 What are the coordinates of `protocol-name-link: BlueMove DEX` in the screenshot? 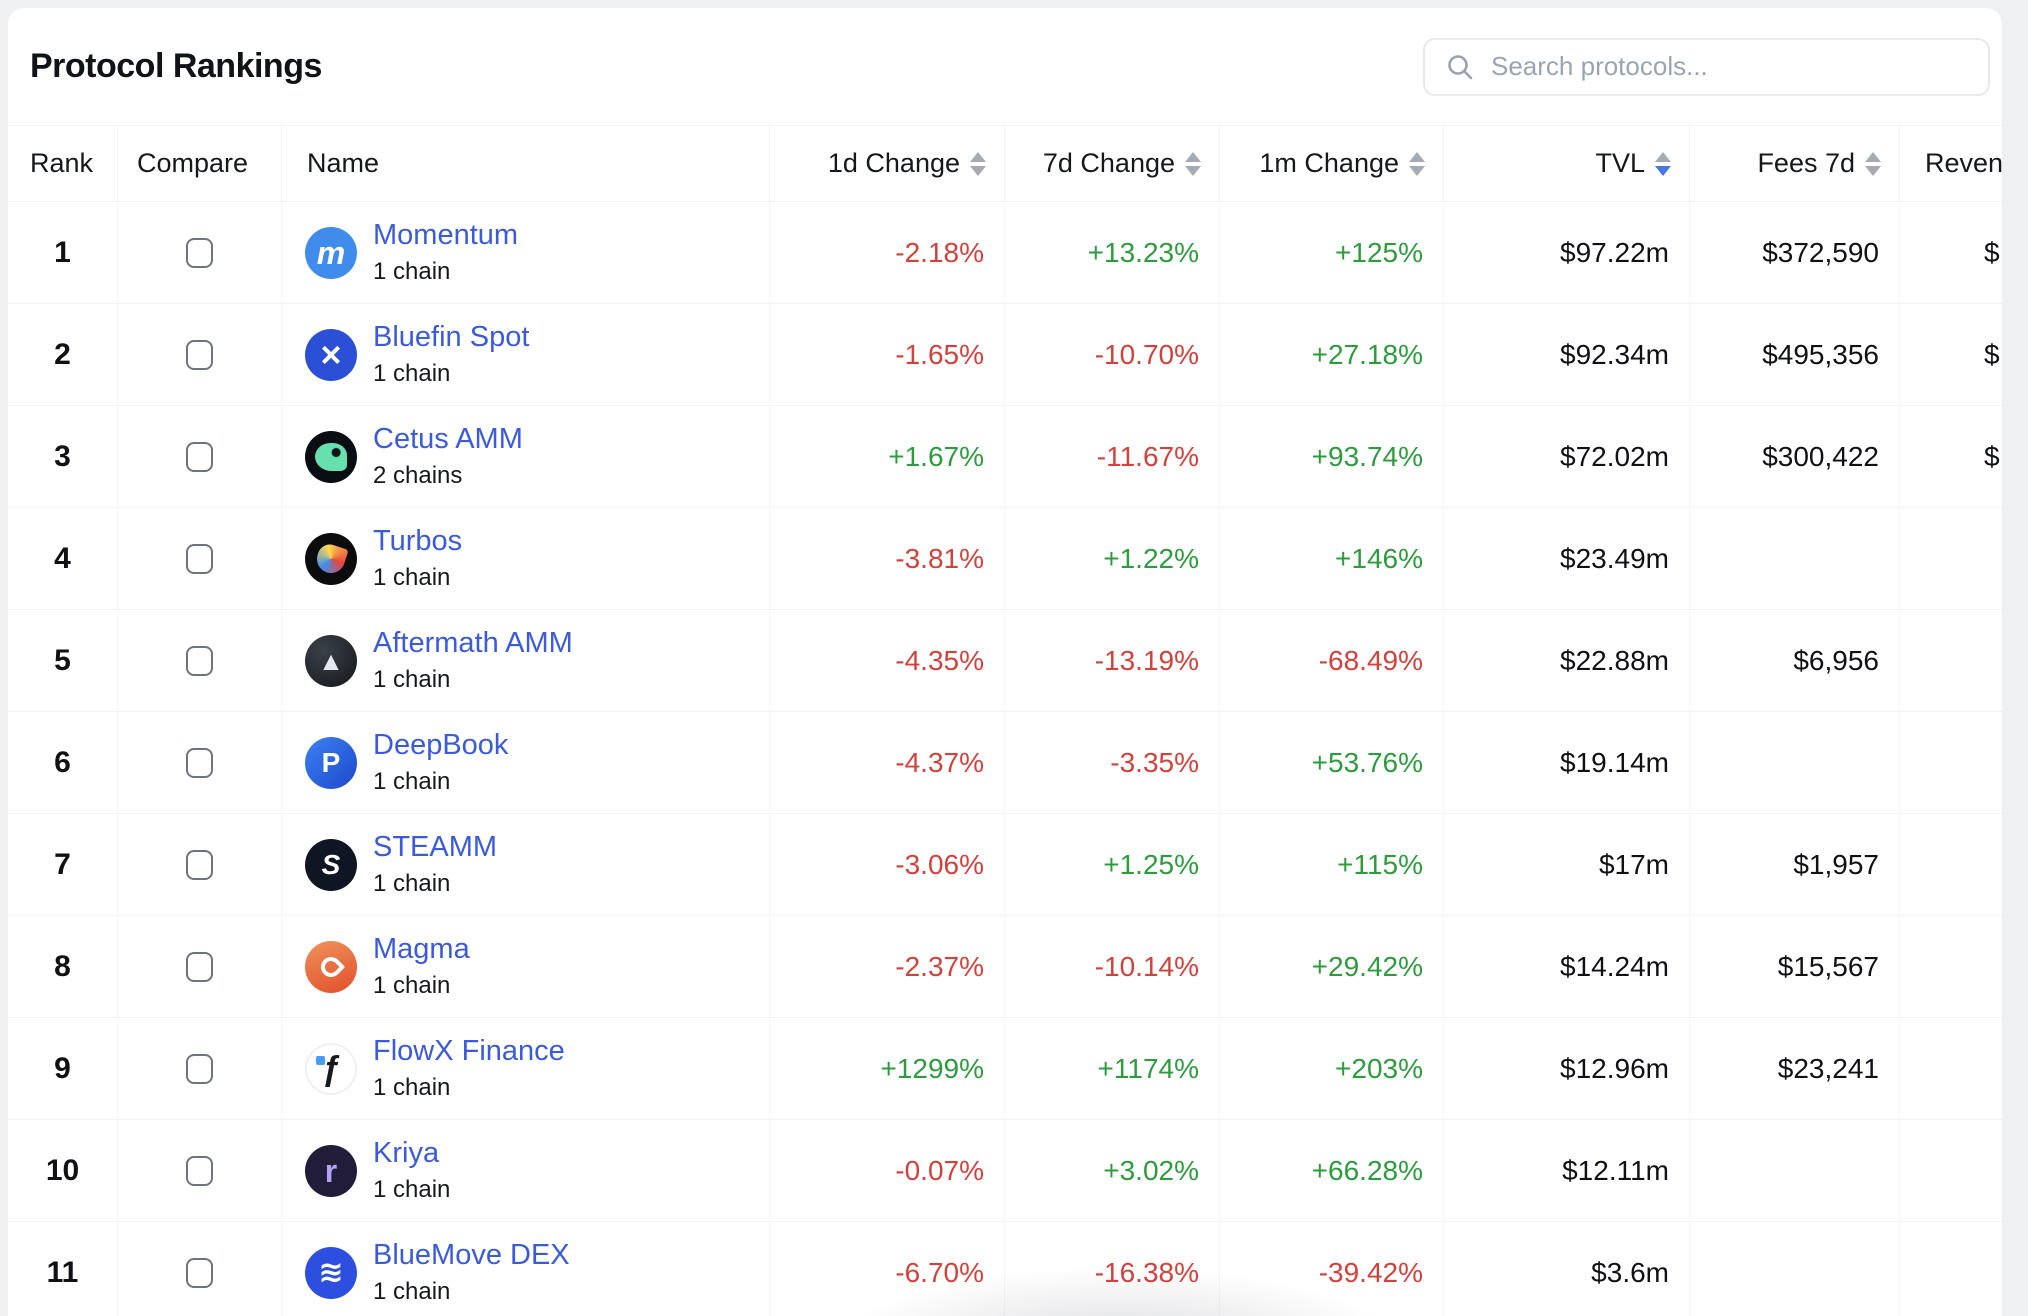 It's located at (471, 1255).